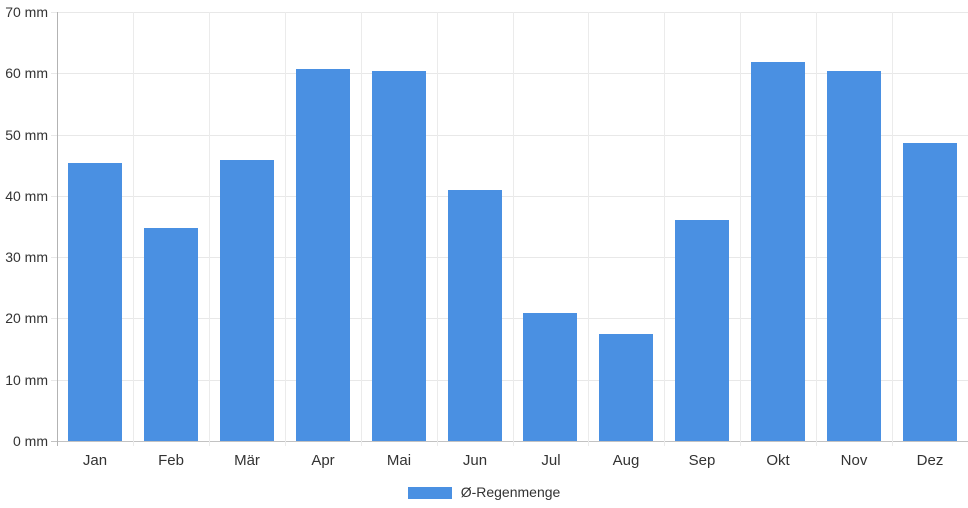 The width and height of the screenshot is (968, 508). Describe the element at coordinates (854, 460) in the screenshot. I see `x-tick-label-nov: Nov` at that location.